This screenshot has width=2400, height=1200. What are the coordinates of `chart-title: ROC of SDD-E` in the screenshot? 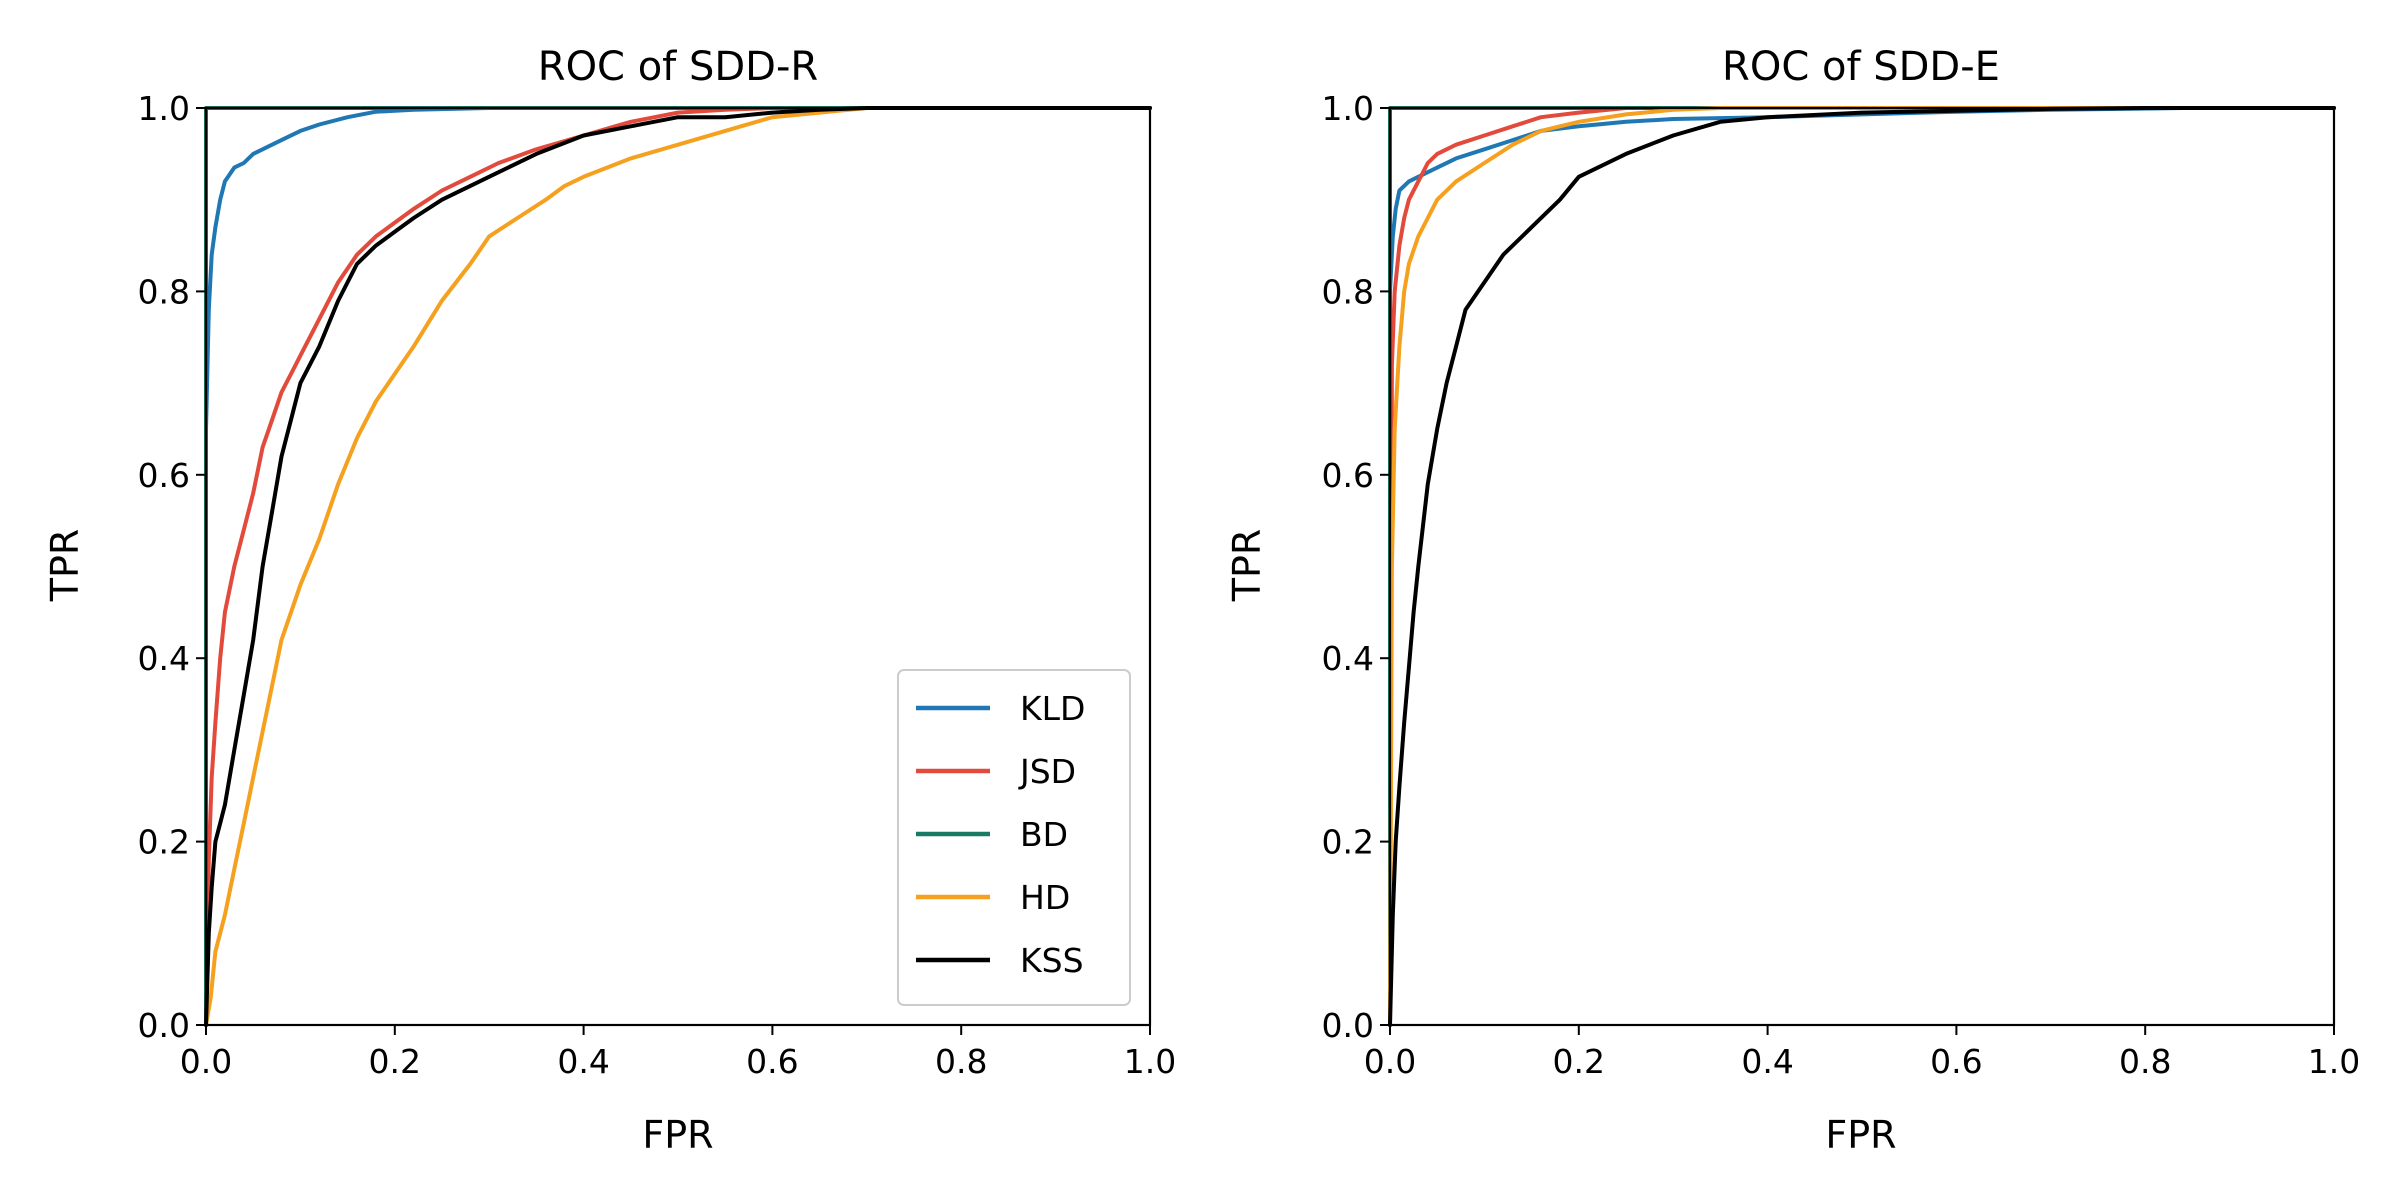 It's located at (1861, 67).